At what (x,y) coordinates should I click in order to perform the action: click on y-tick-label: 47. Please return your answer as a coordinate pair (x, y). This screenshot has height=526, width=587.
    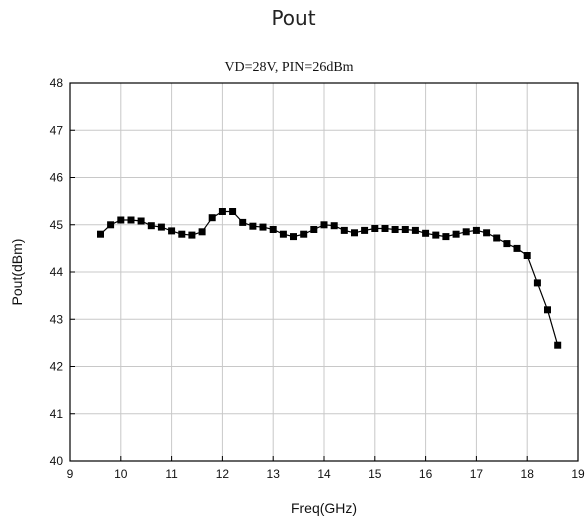
    Looking at the image, I should click on (57, 130).